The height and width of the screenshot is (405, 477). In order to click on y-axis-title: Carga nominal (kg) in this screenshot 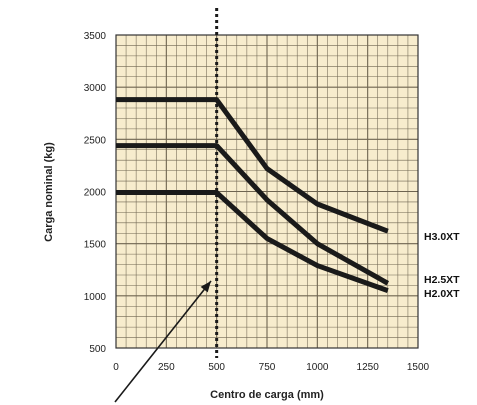, I will do `click(49, 192)`.